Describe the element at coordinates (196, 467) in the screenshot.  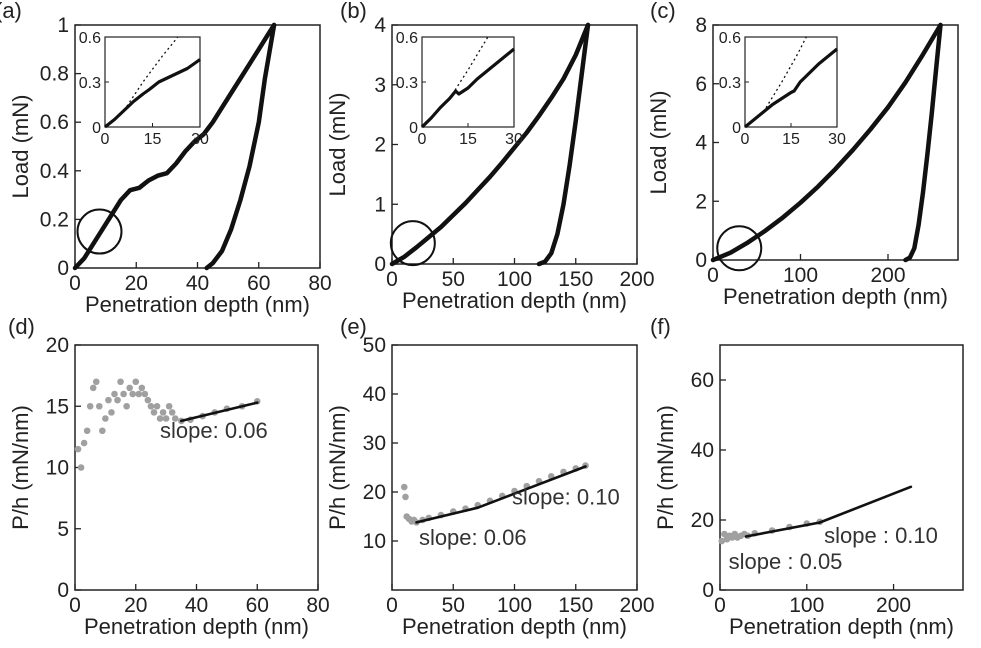
I see `plot-frame` at that location.